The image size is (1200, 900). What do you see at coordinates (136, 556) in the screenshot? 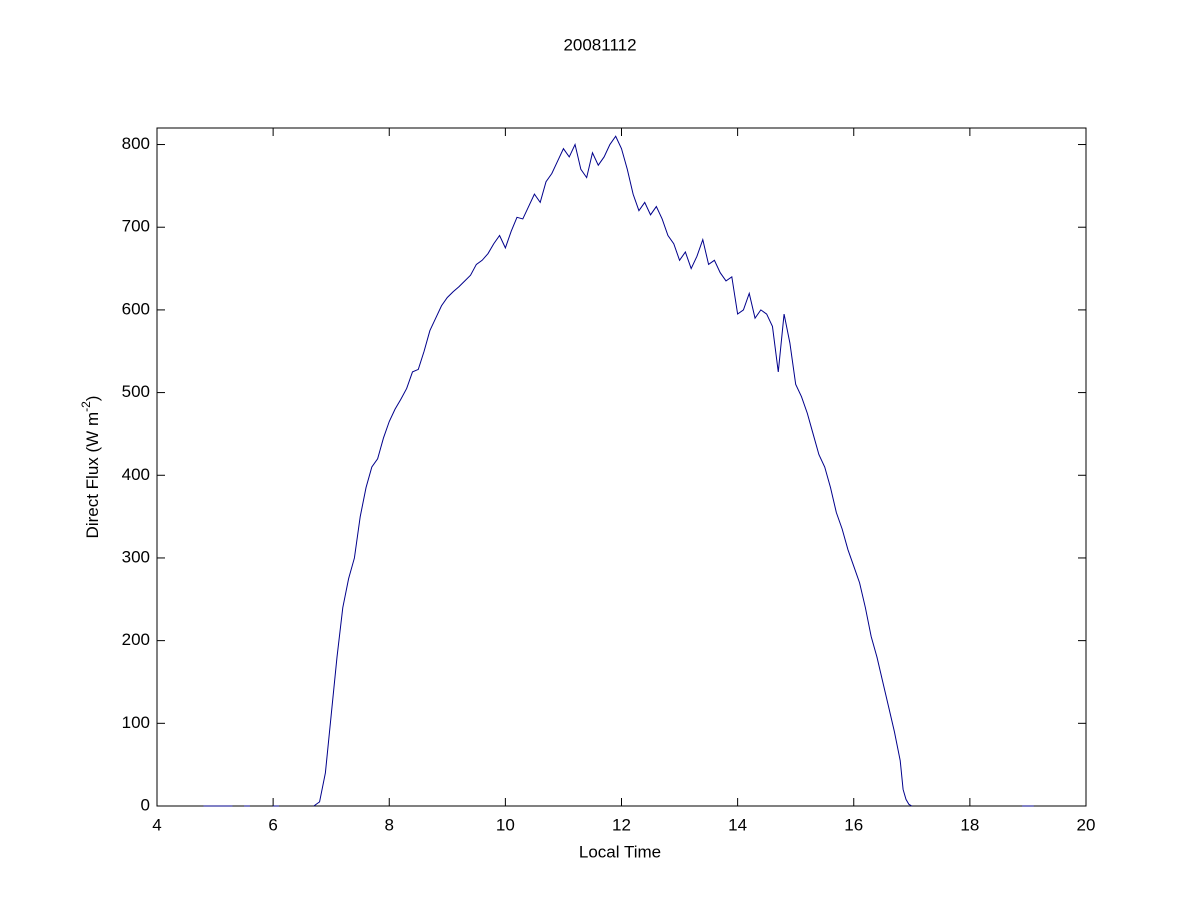
I see `y-tick-label: 300` at bounding box center [136, 556].